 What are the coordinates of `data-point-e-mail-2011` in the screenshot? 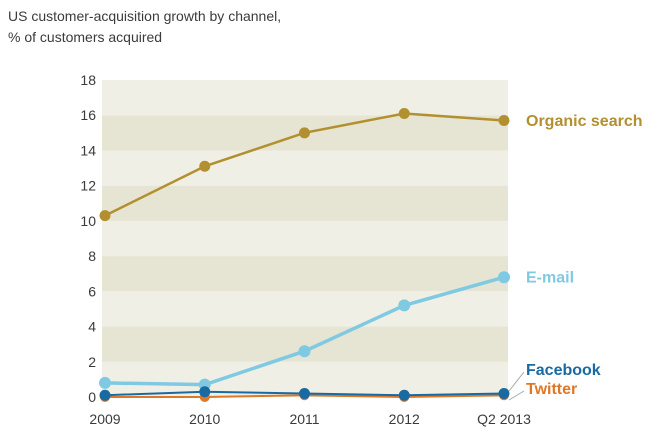 It's located at (304, 351).